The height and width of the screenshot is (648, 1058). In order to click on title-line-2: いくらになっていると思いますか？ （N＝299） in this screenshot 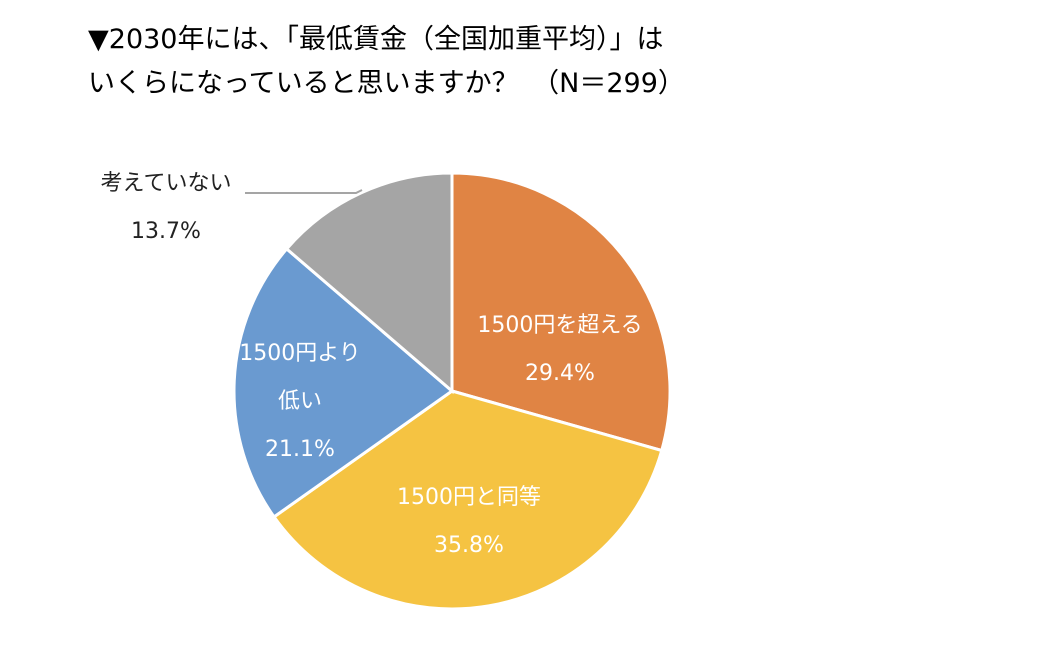, I will do `click(386, 83)`.